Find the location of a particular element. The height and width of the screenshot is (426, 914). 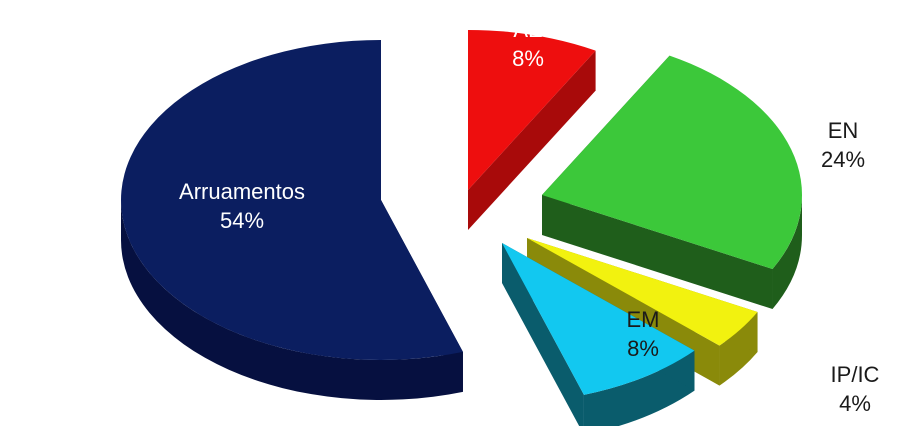

category-label-en: EN is located at coordinates (843, 130).